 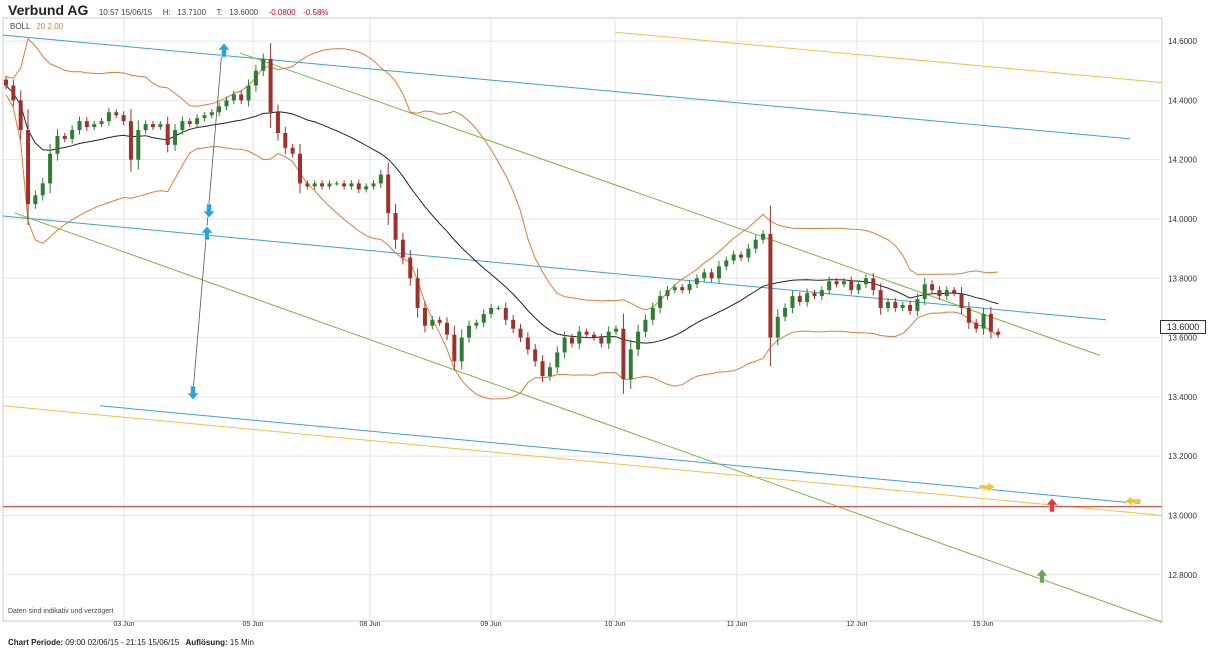 What do you see at coordinates (1182, 456) in the screenshot?
I see `y-tick-label: 13.2000` at bounding box center [1182, 456].